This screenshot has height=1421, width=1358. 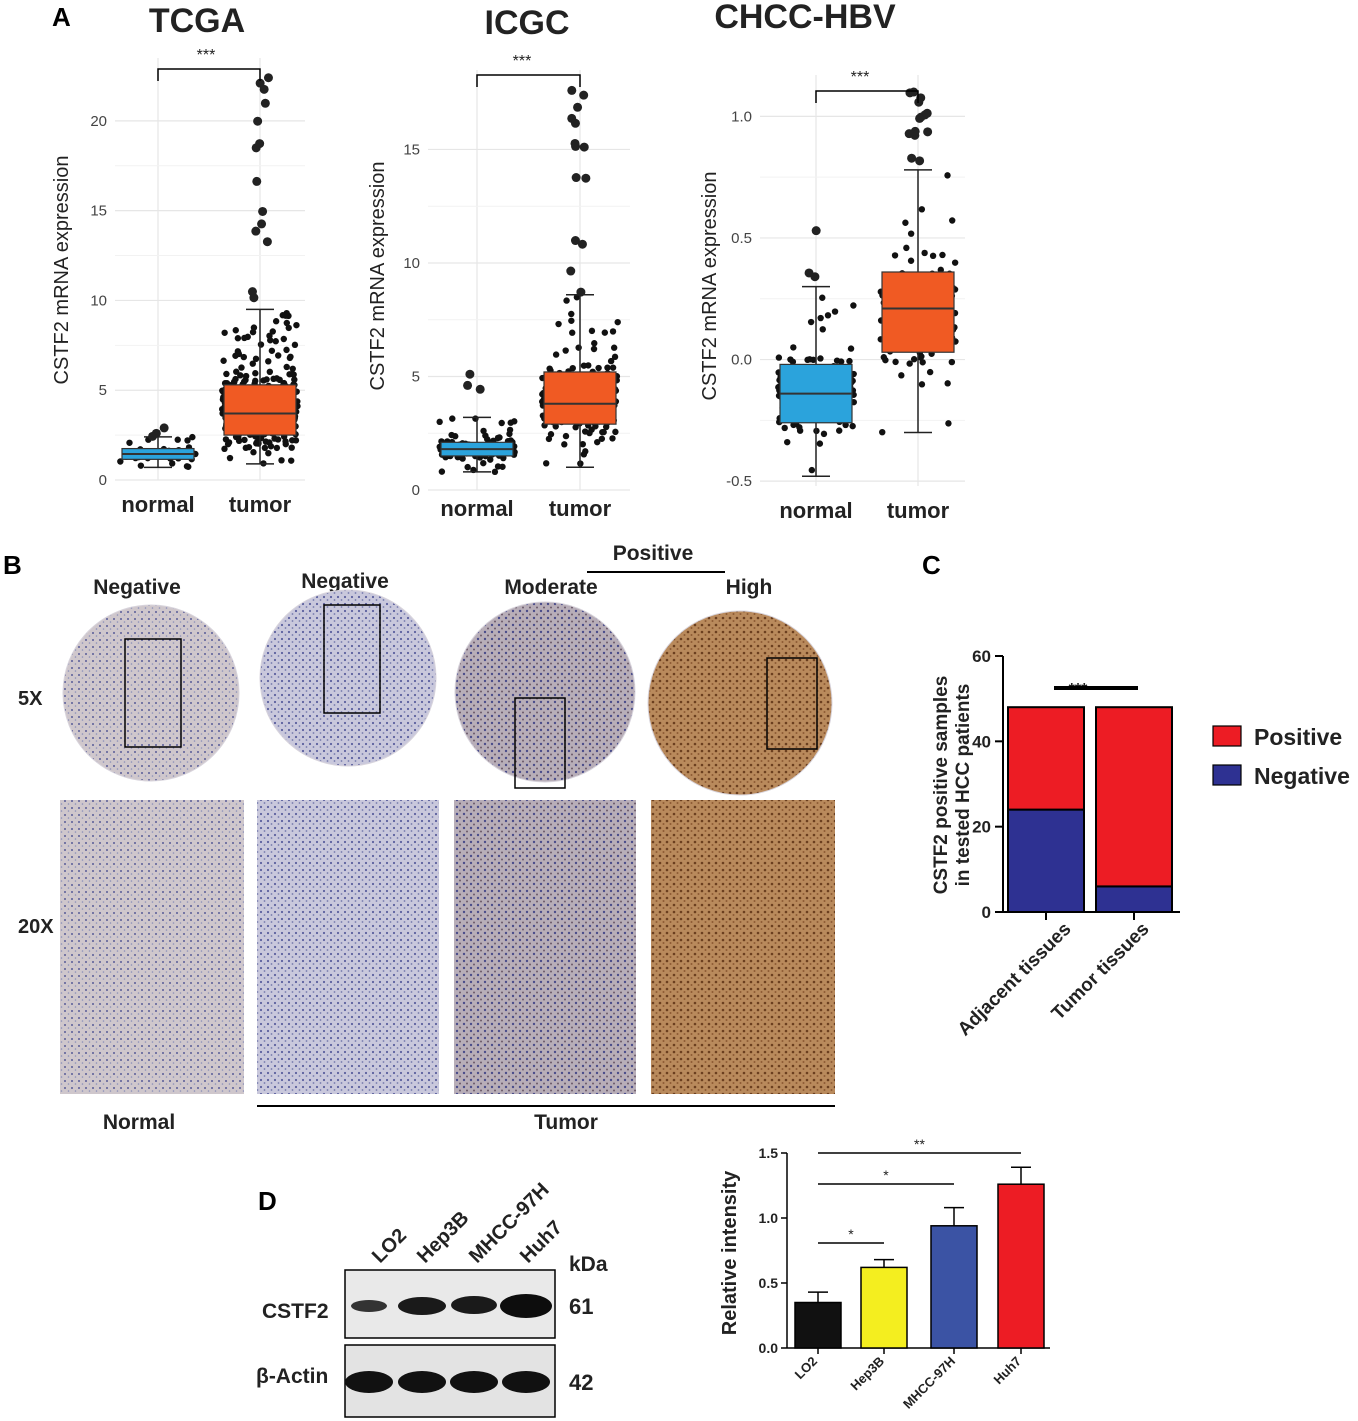 What do you see at coordinates (730, 1252) in the screenshot?
I see `y-axis-label: Relative intensity` at bounding box center [730, 1252].